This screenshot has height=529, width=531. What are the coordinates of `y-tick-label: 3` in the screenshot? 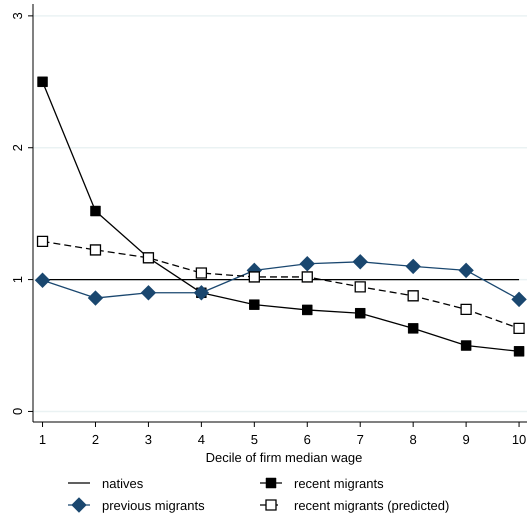 It's located at (17, 16).